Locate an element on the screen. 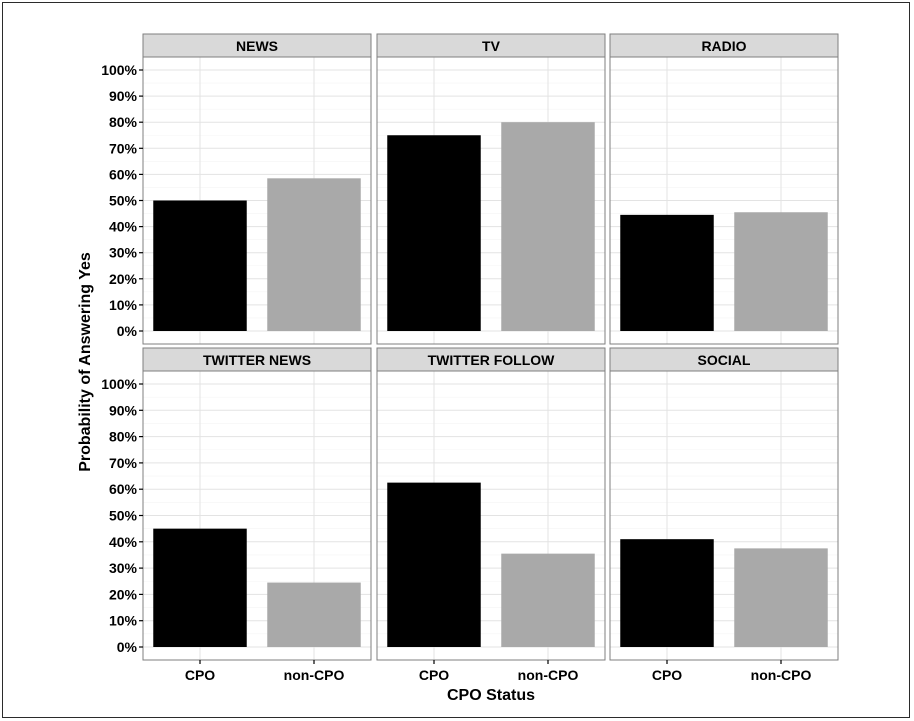  bar-twitter-news-non-cpo is located at coordinates (314, 614).